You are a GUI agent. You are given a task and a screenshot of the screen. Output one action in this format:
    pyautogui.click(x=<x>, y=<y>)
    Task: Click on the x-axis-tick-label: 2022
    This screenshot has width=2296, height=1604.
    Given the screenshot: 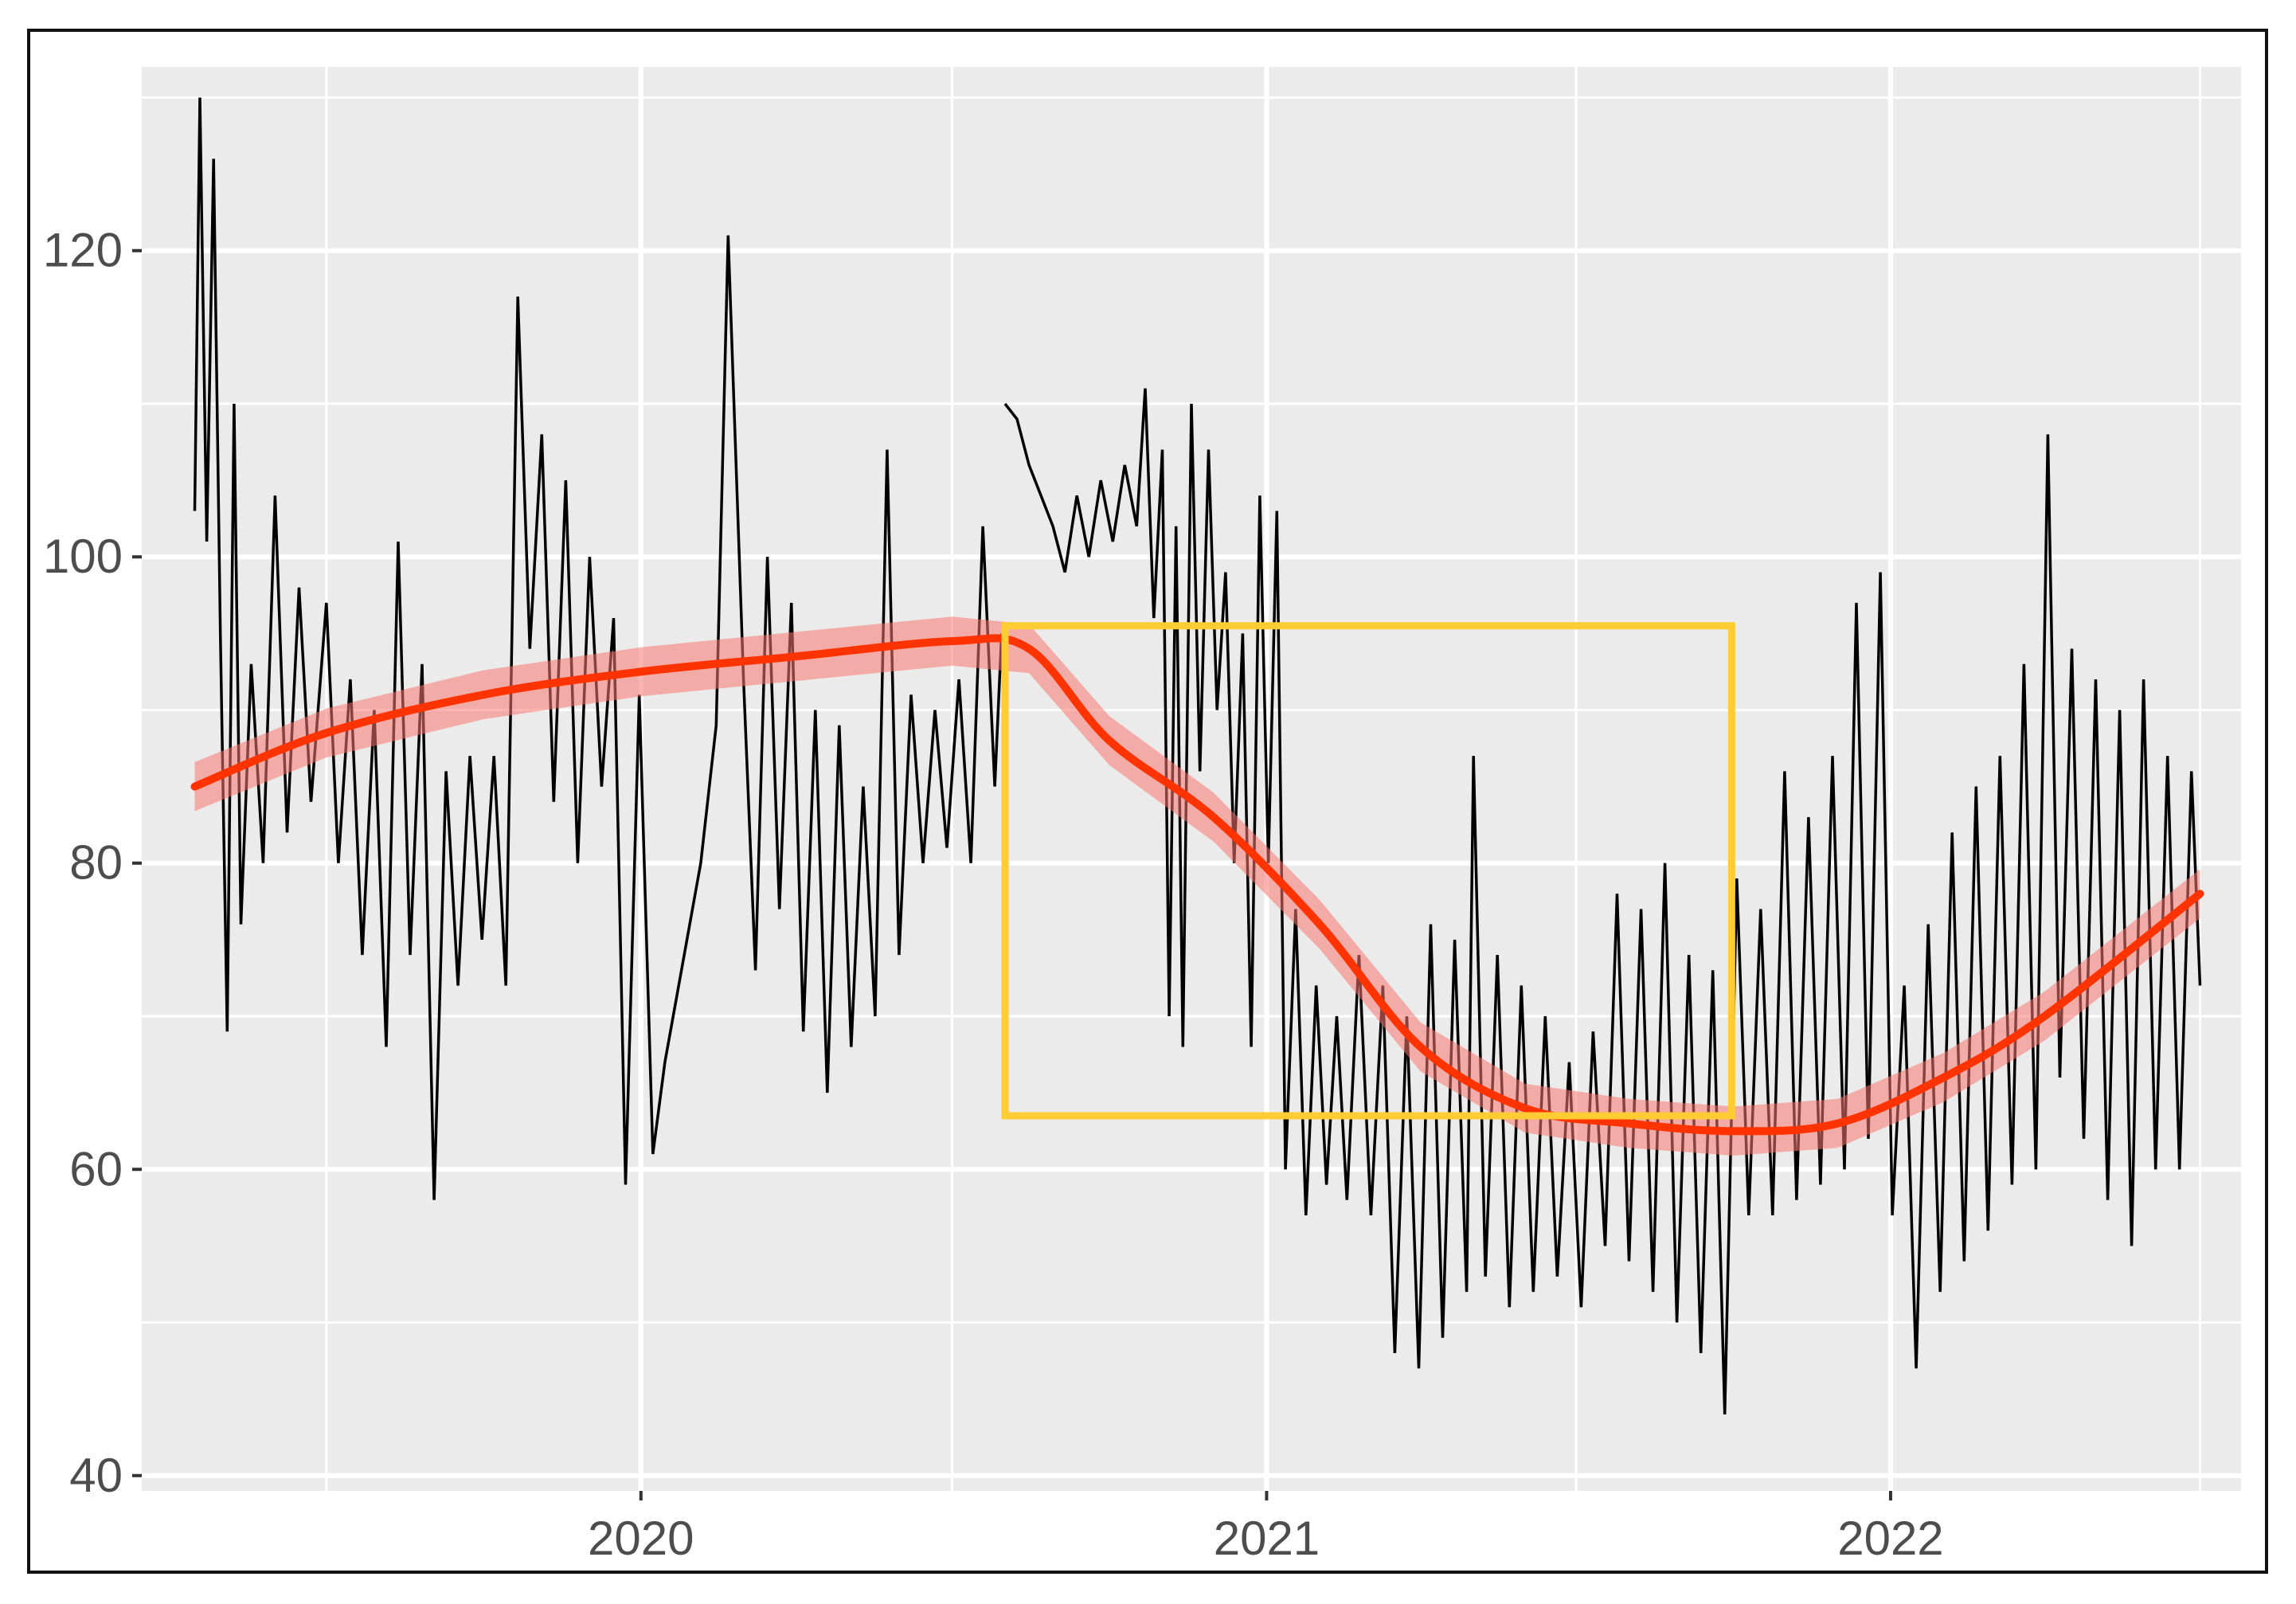 What is the action you would take?
    pyautogui.click(x=1890, y=1538)
    